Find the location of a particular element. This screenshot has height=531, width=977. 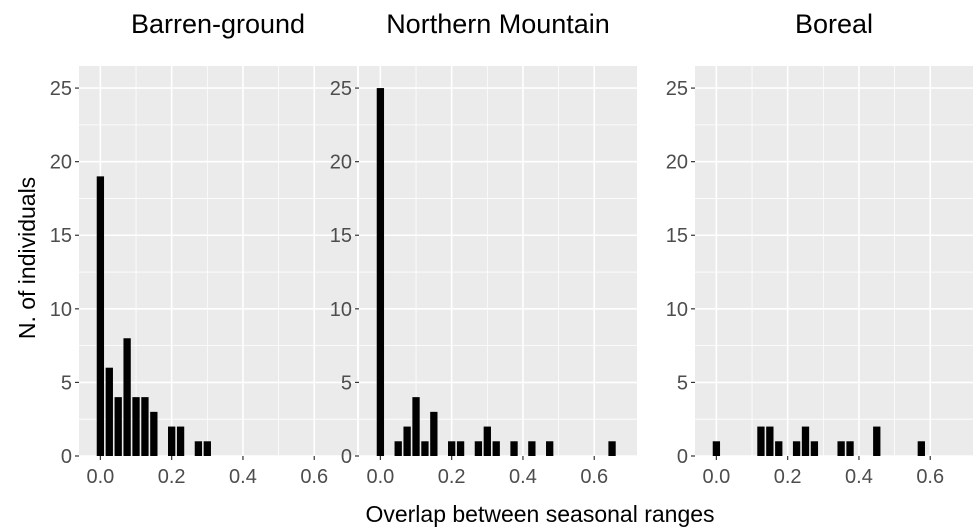

panel-title: Boreal is located at coordinates (834, 24).